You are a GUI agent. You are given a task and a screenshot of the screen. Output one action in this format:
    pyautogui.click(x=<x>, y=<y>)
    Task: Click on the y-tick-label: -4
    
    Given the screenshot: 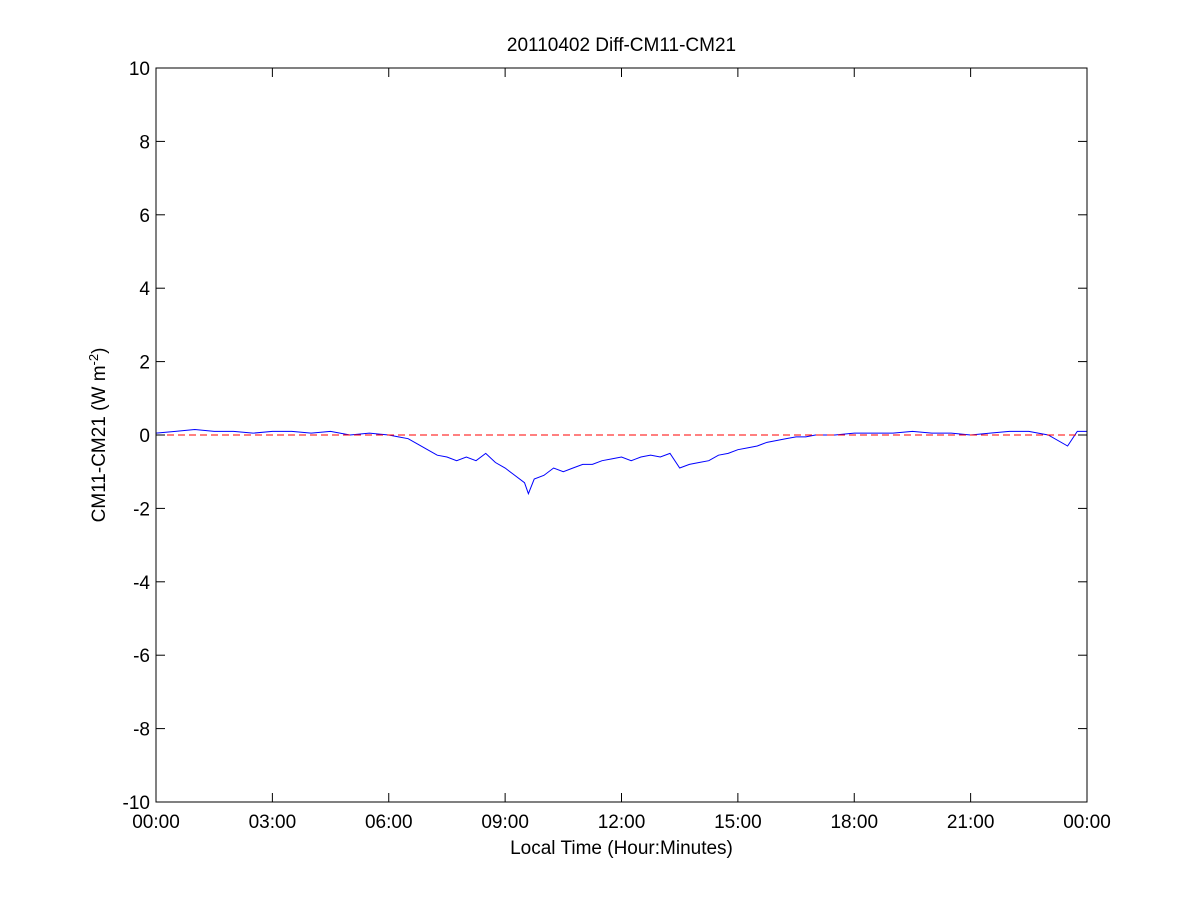 What is the action you would take?
    pyautogui.click(x=141, y=583)
    